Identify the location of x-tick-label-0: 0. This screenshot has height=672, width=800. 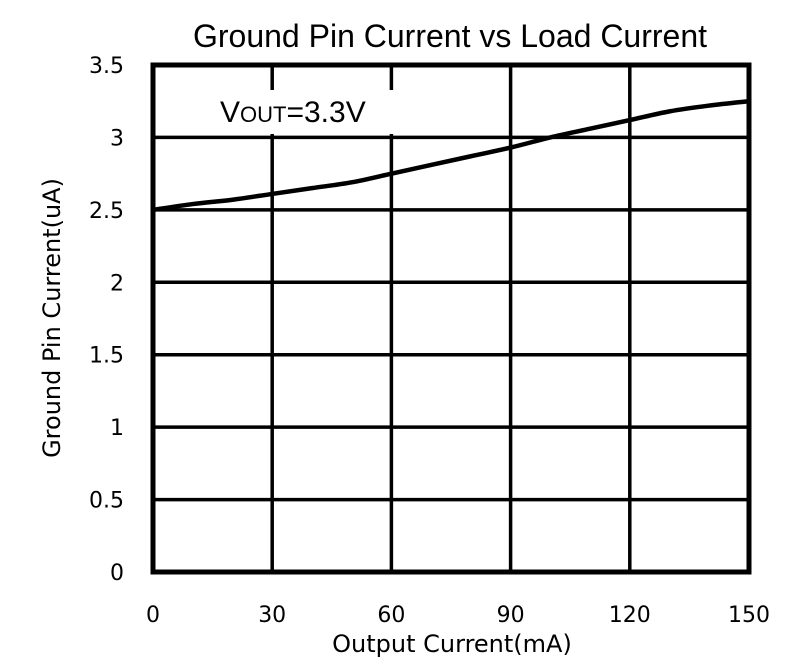
(153, 615).